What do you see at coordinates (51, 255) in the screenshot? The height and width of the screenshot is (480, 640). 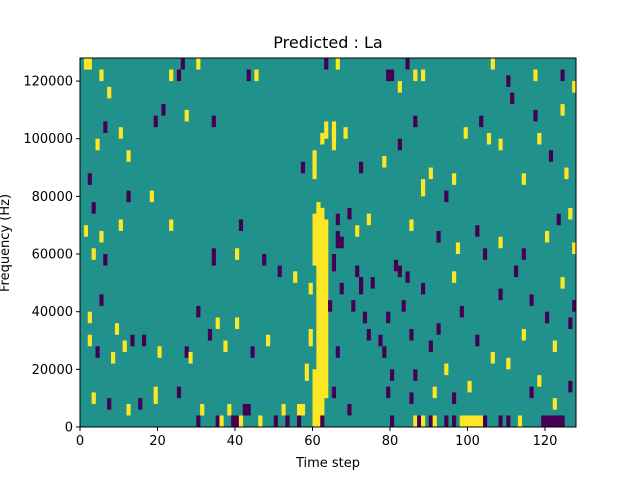 I see `y-axis: 0 20000 40000 60000 80000 100000 120000` at bounding box center [51, 255].